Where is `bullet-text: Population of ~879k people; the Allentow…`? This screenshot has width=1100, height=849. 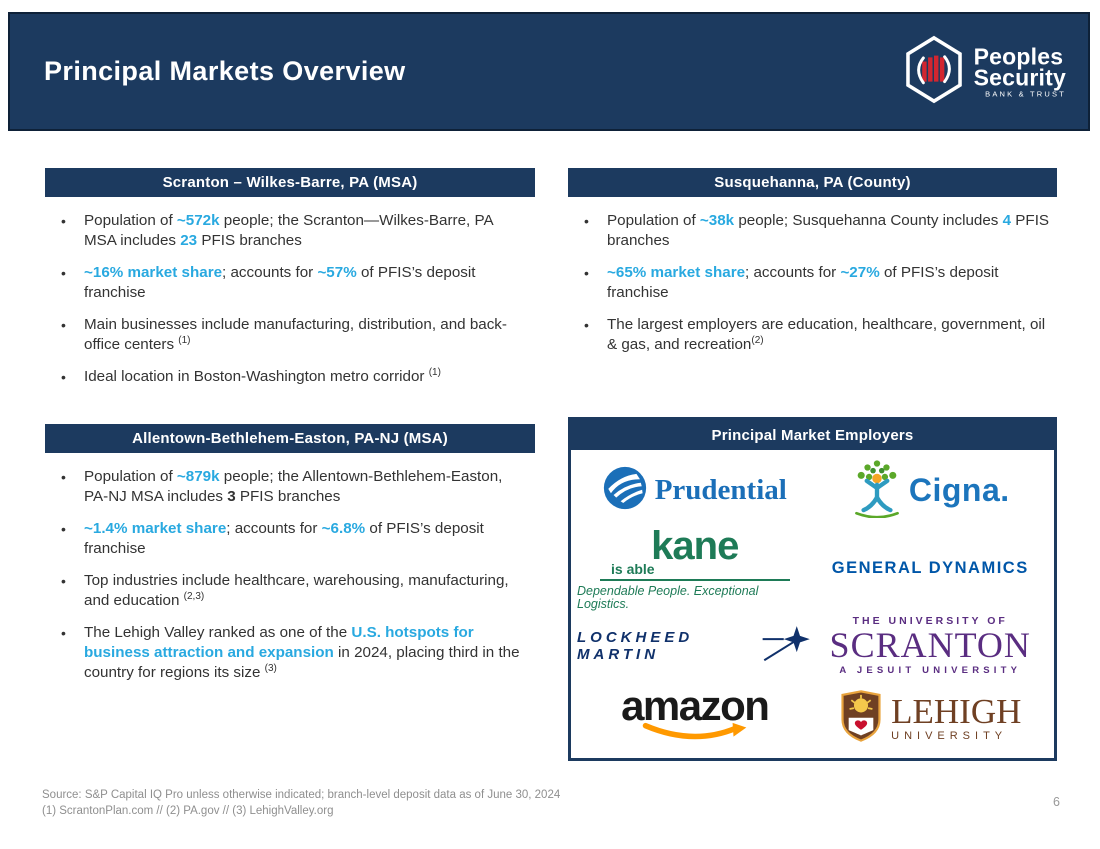 bullet-text: Population of ~879k people; the Allentow… is located at coordinates (293, 486).